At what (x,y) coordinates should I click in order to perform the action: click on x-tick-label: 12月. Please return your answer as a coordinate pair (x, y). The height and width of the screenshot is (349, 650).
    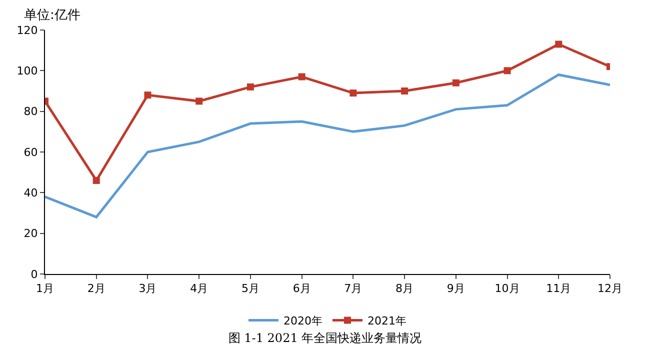
    Looking at the image, I should click on (610, 289).